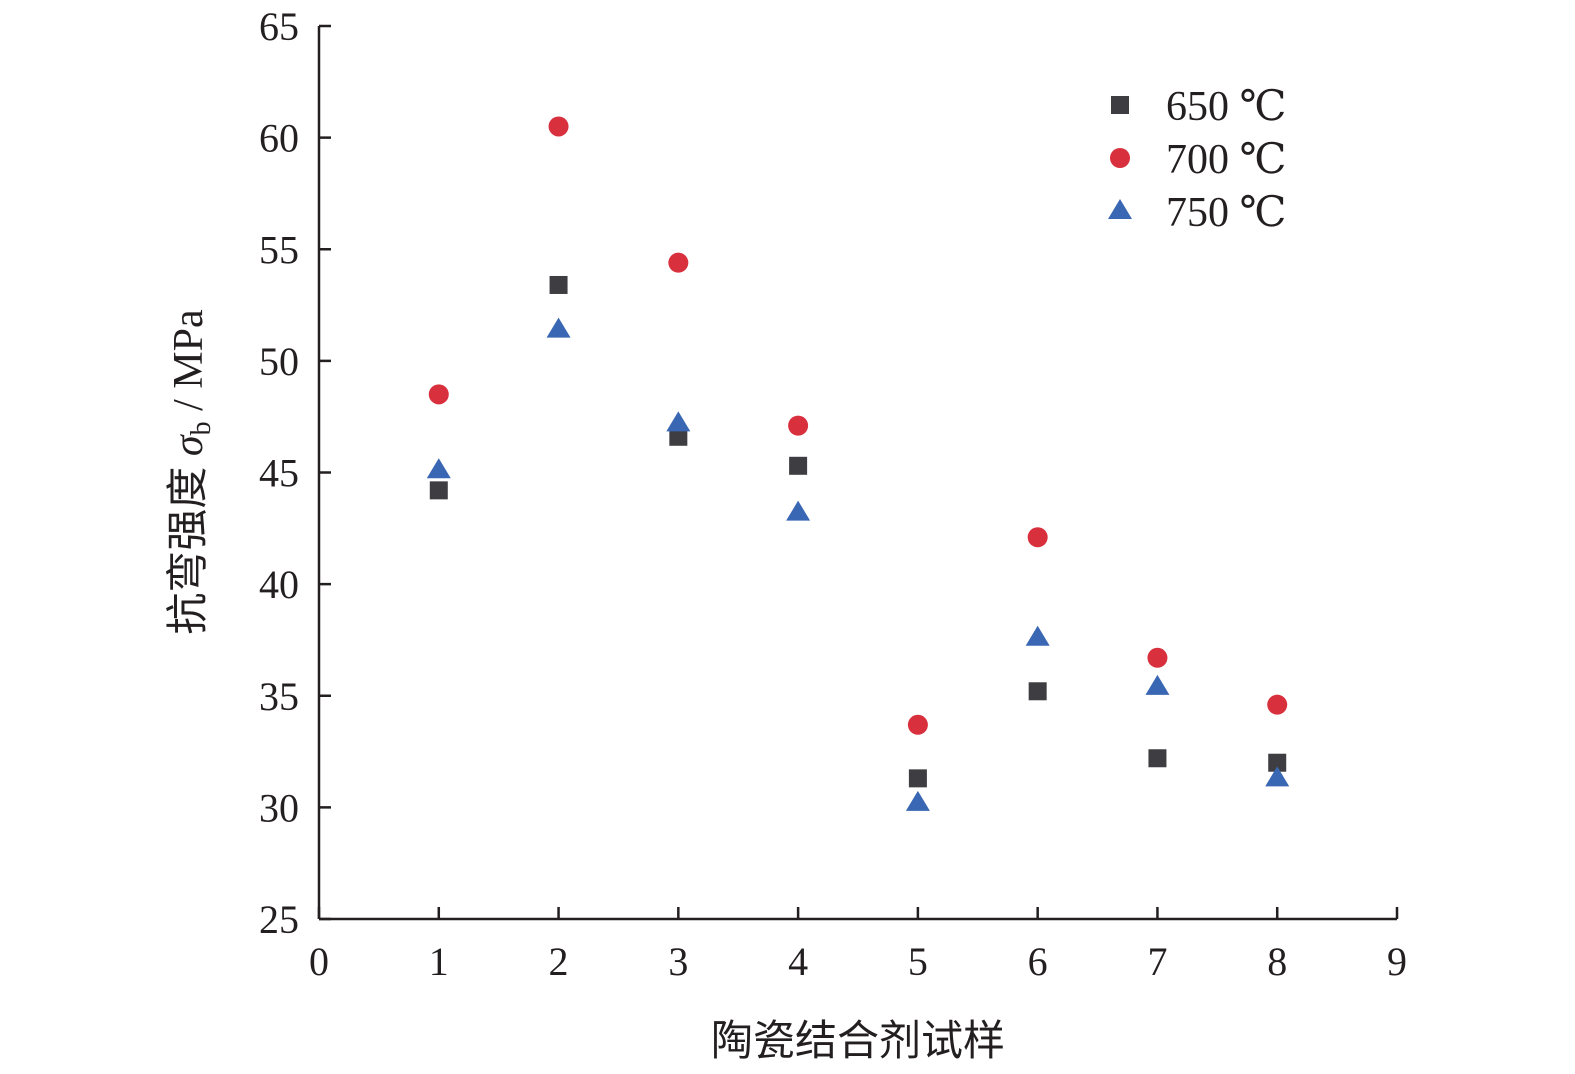 This screenshot has height=1074, width=1575. I want to click on y-axis-title: 抗弯强度 σb / MPa, so click(191, 472).